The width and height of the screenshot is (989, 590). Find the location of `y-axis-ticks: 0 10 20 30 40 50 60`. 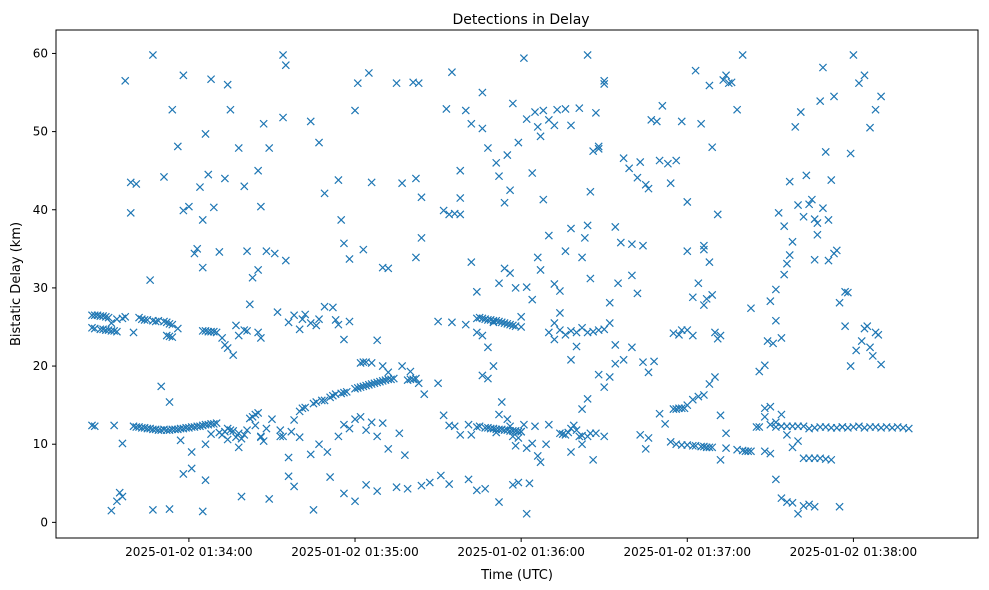

y-axis-ticks: 0 10 20 30 40 50 60 is located at coordinates (44, 287).